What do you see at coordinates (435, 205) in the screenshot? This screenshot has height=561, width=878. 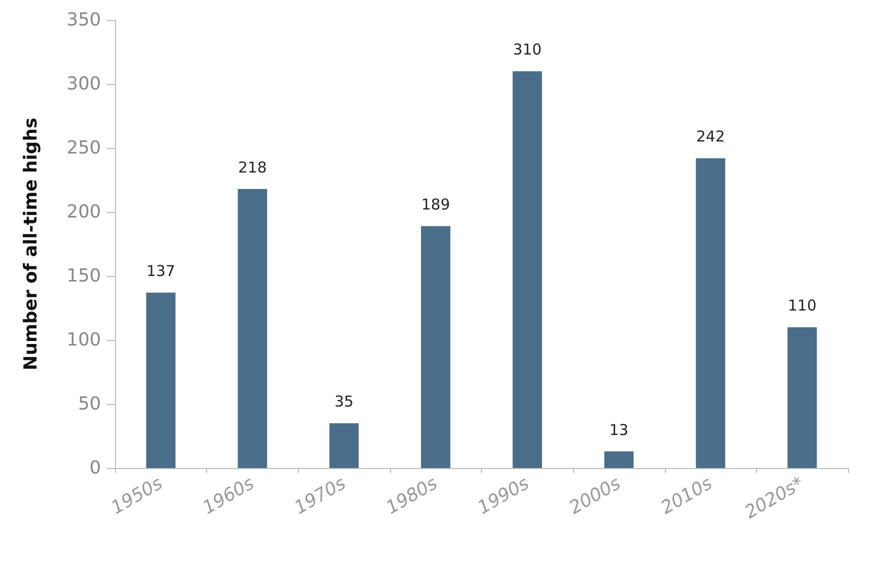 I see `data-label: 189` at bounding box center [435, 205].